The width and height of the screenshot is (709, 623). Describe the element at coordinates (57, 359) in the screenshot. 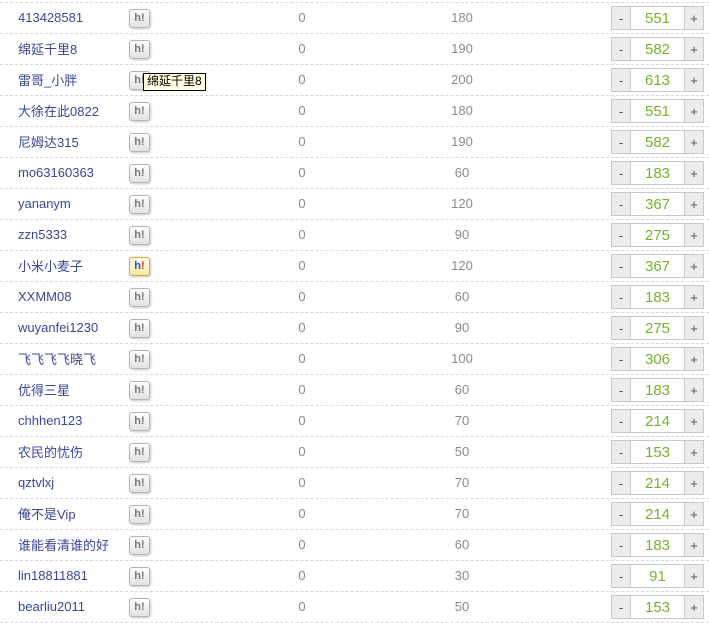

I see `username-link: 飞飞飞飞晓飞` at that location.